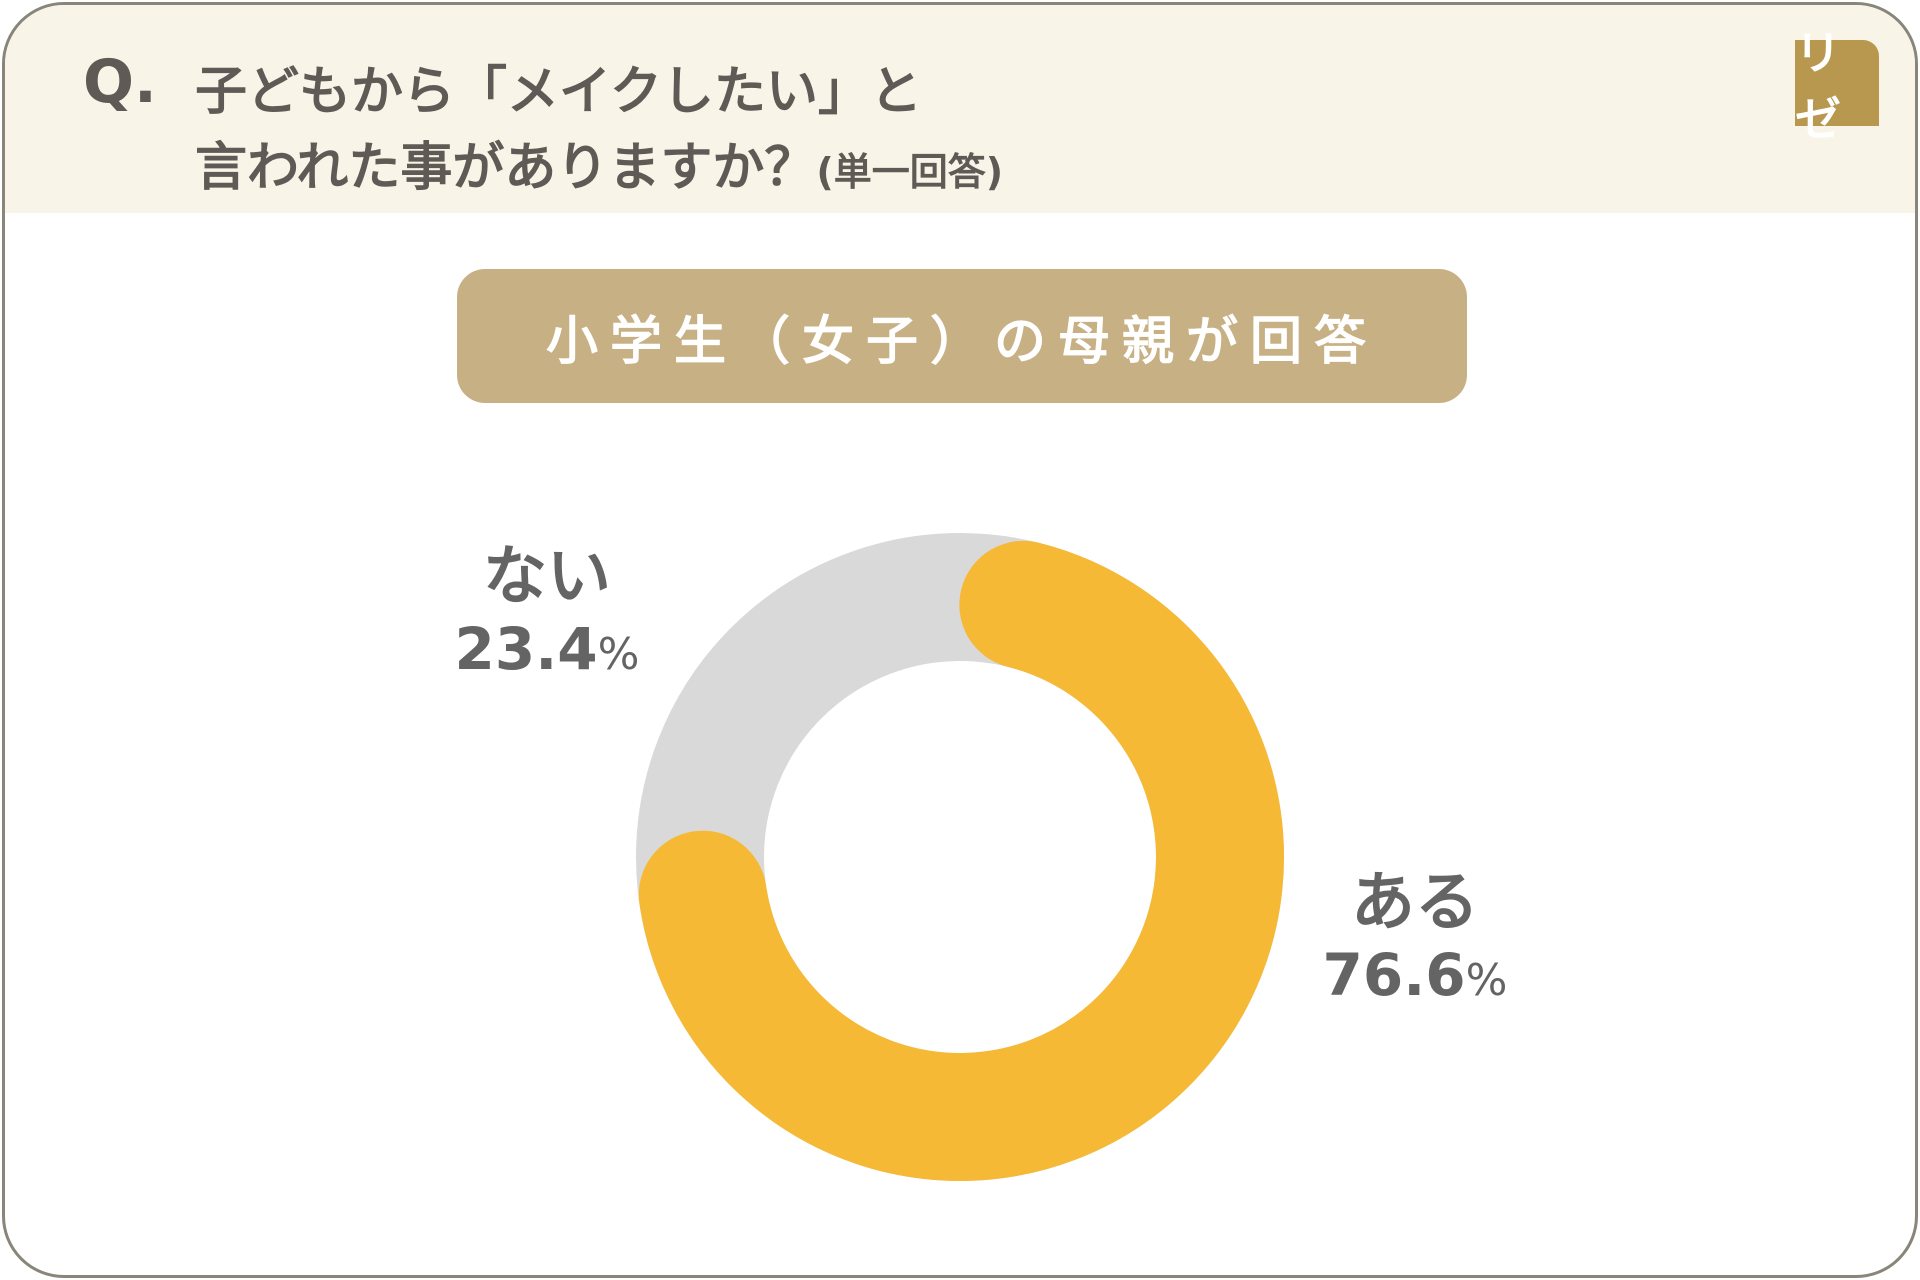 Image resolution: width=1920 pixels, height=1280 pixels. I want to click on question-label: Q., so click(120, 82).